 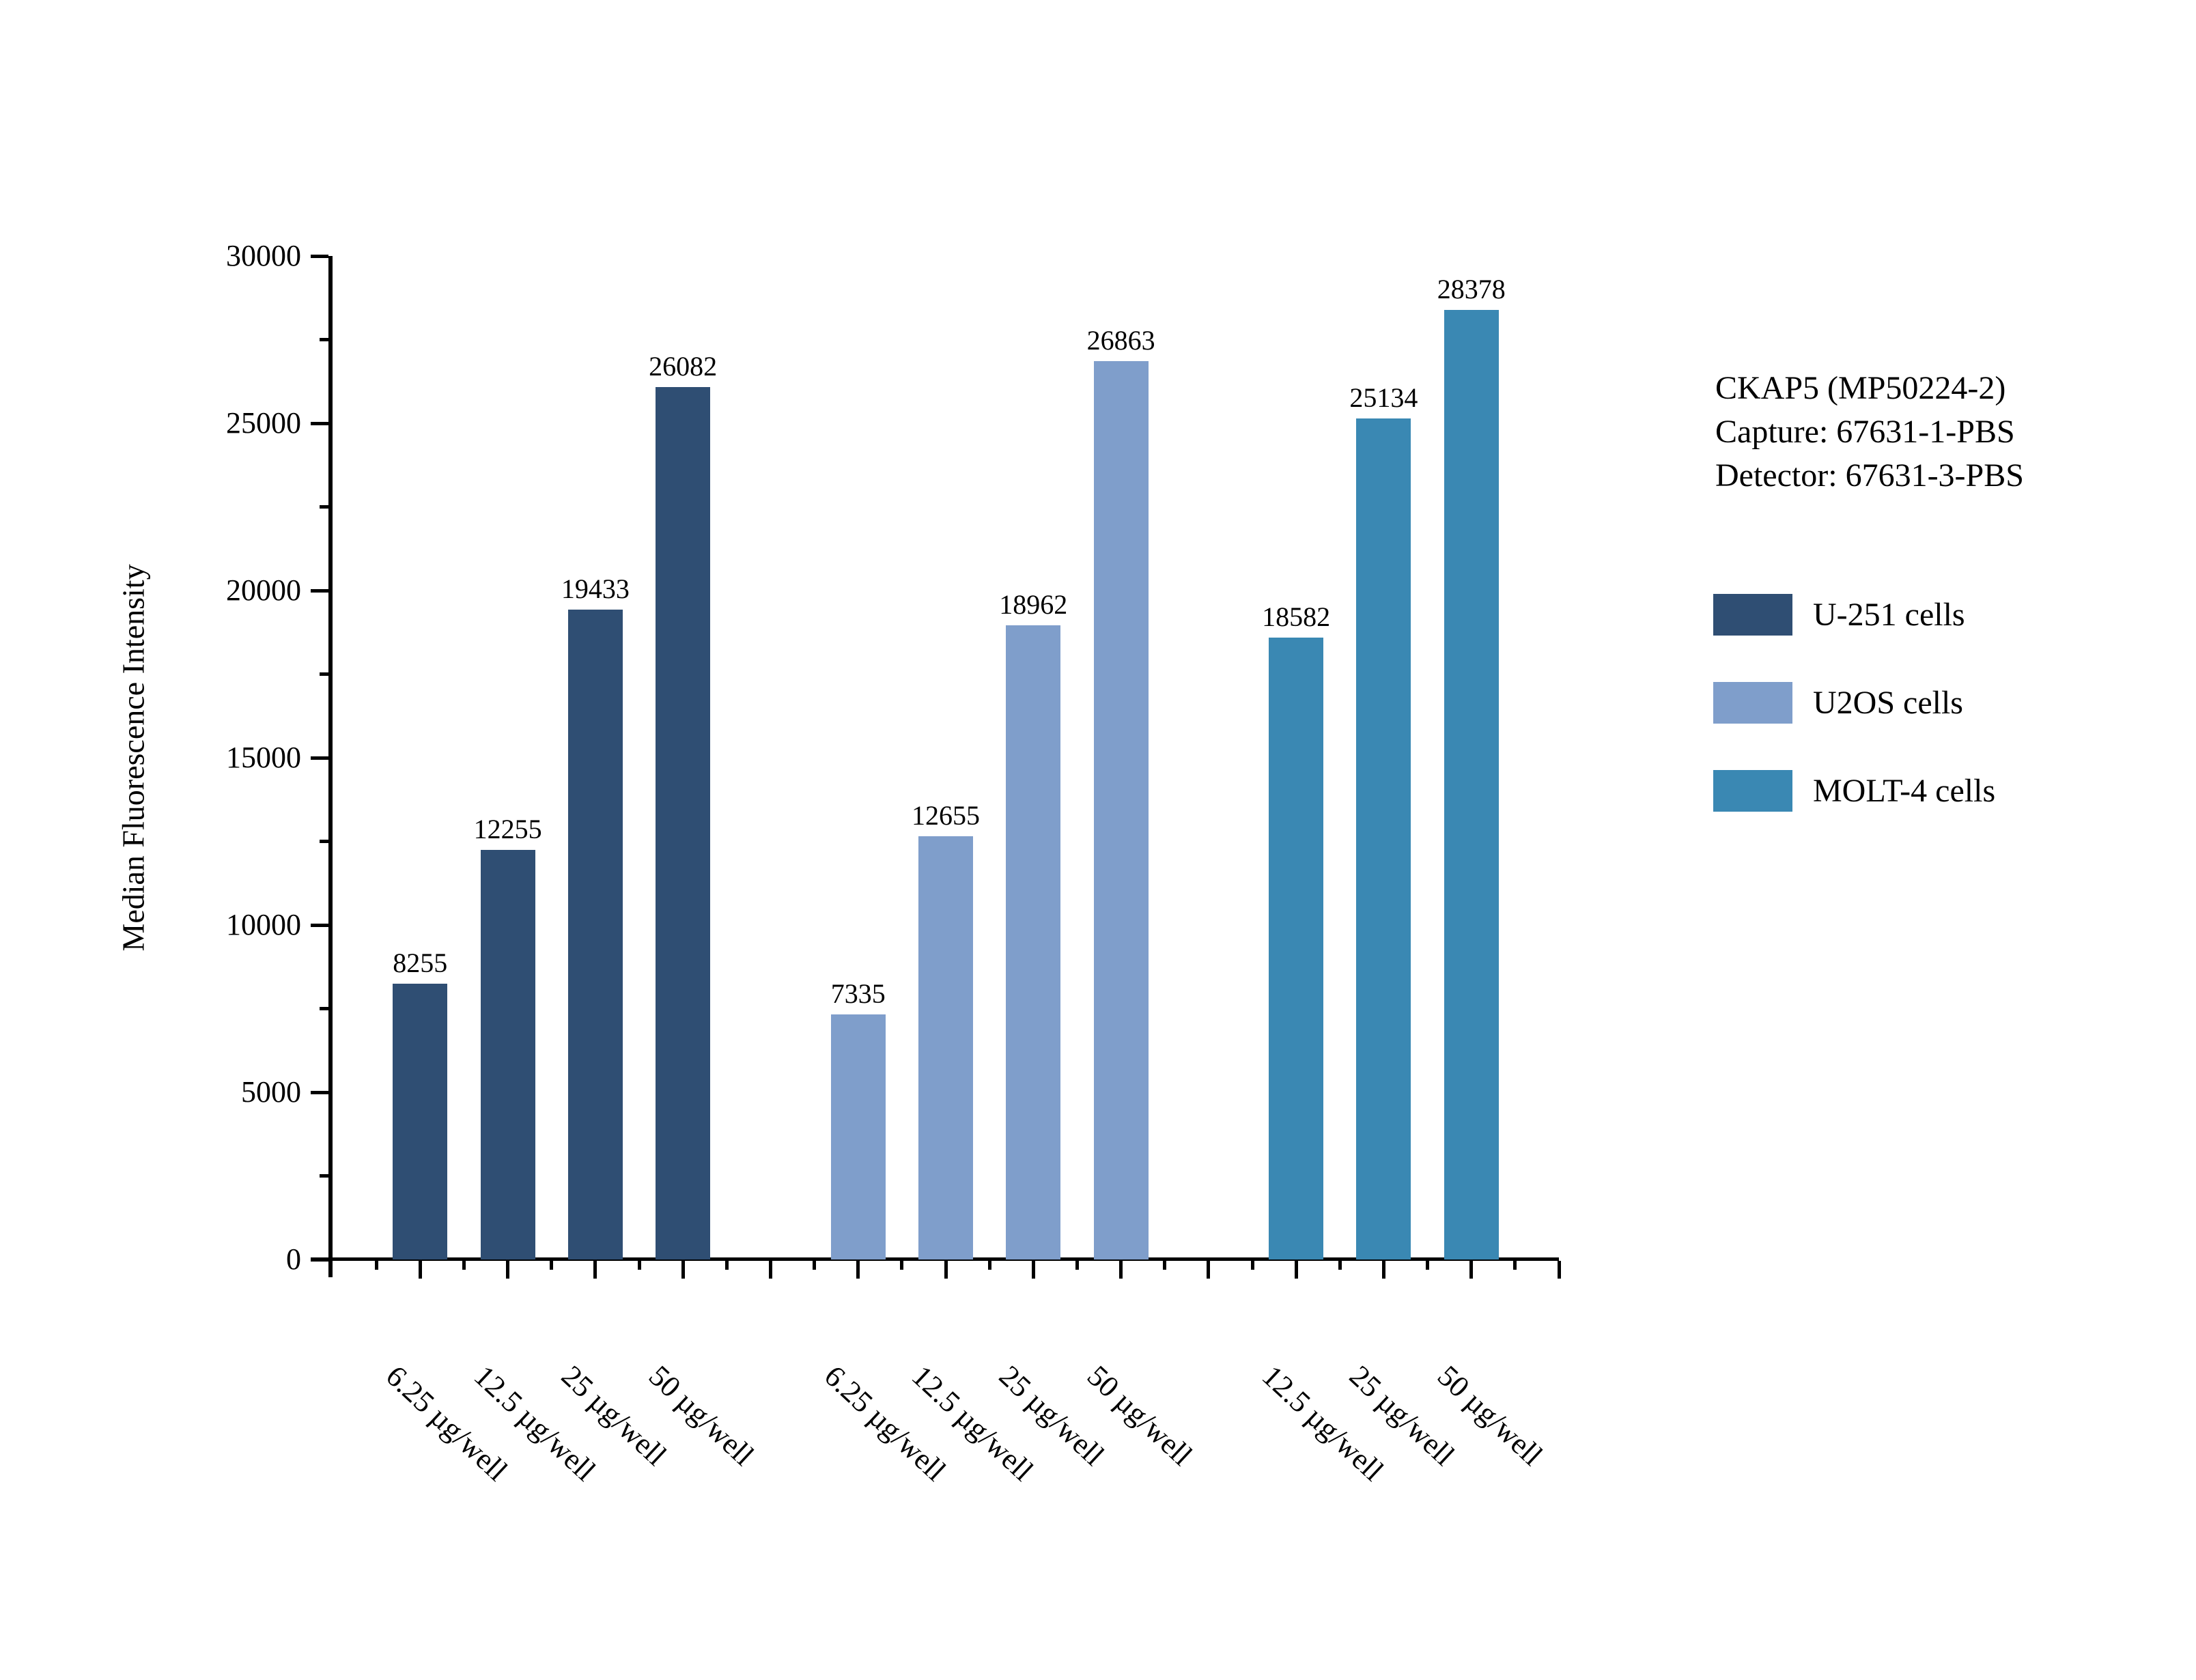 I want to click on bar-value-label: 25134, so click(x=1383, y=398).